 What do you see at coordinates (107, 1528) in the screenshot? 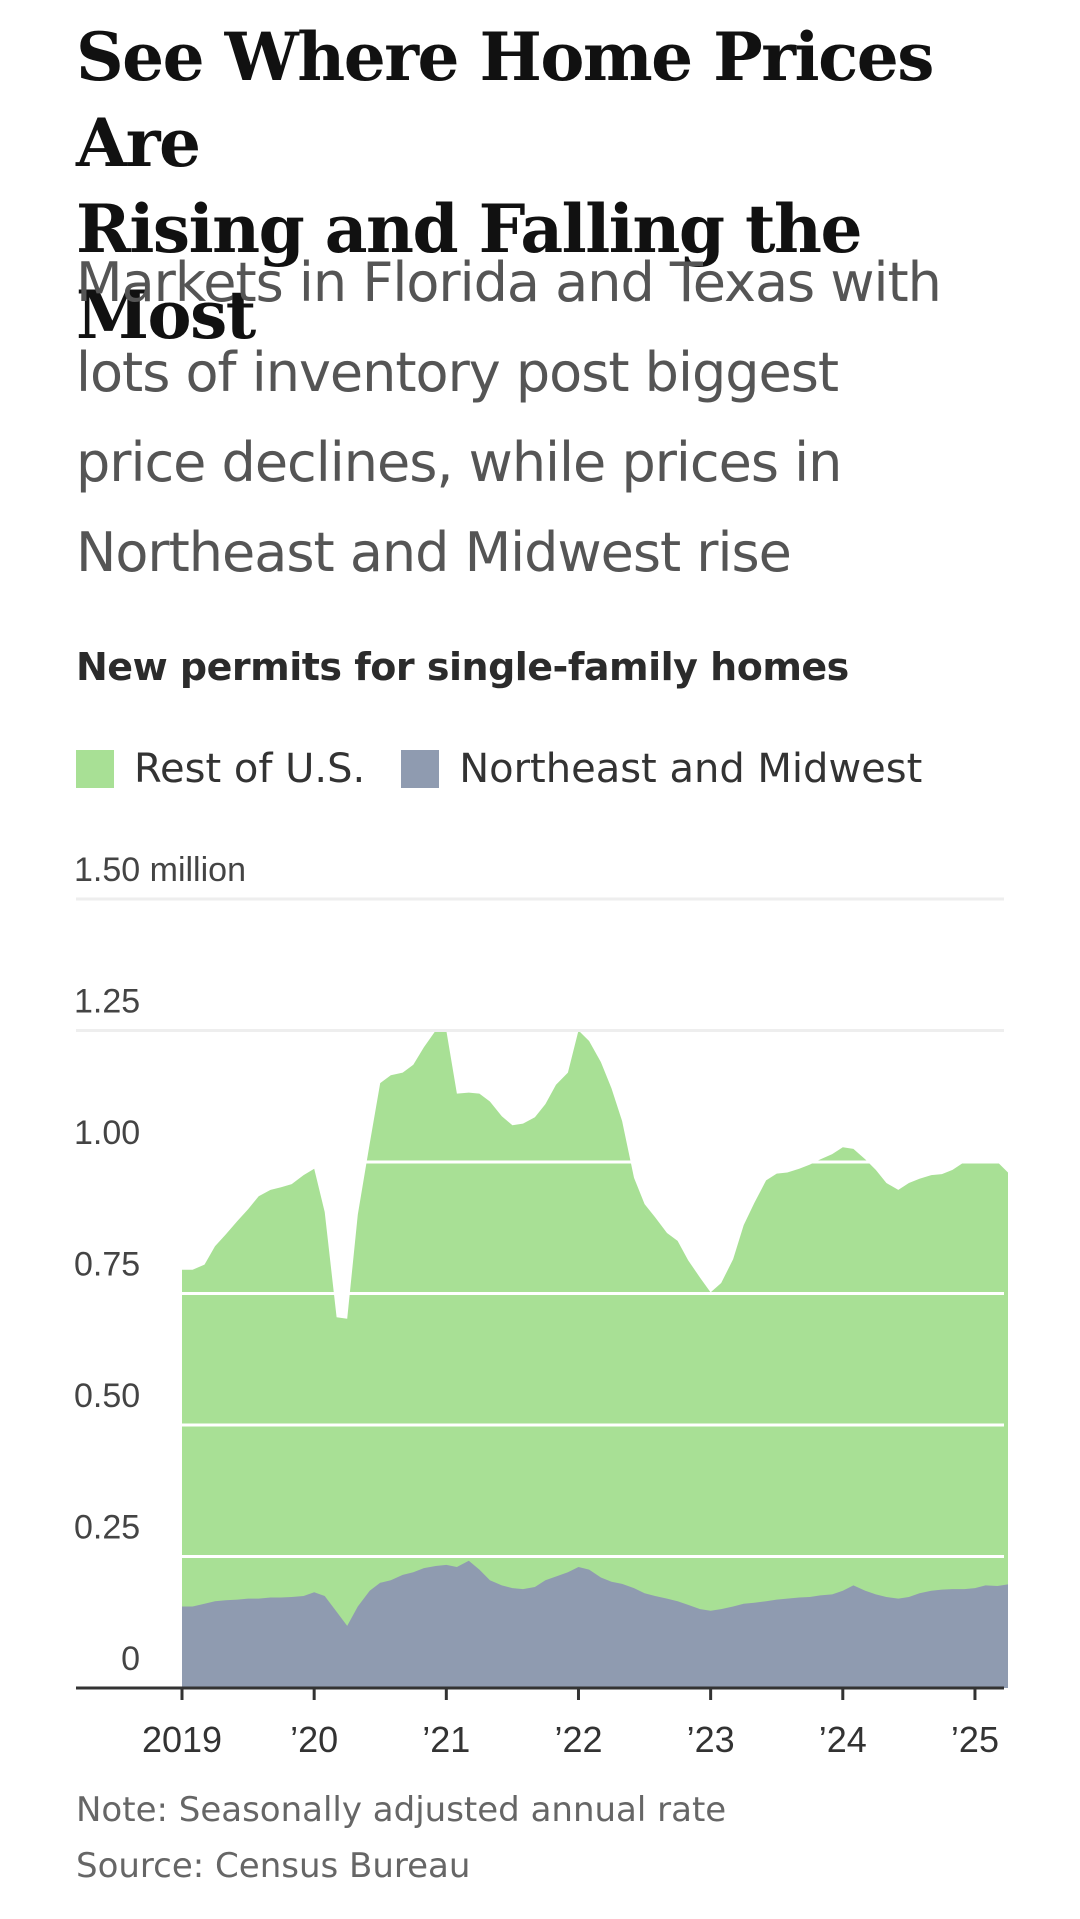
I see `y-tick-label-1: 0.25` at bounding box center [107, 1528].